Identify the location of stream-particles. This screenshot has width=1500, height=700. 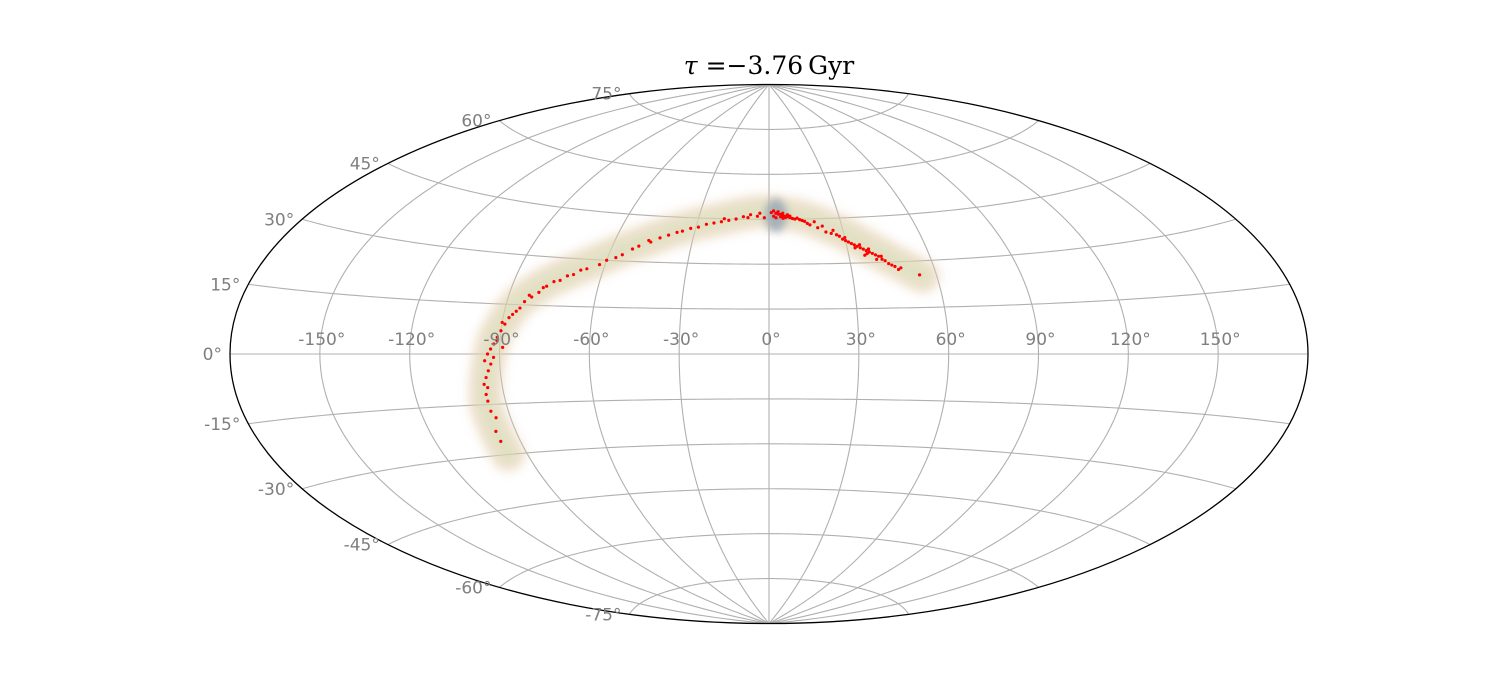
(702, 326).